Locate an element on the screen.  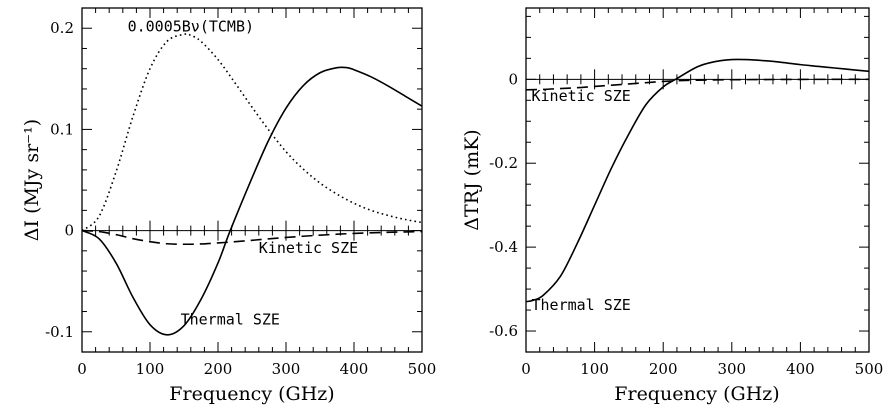
y-tick-label: 0.1 is located at coordinates (62, 129).